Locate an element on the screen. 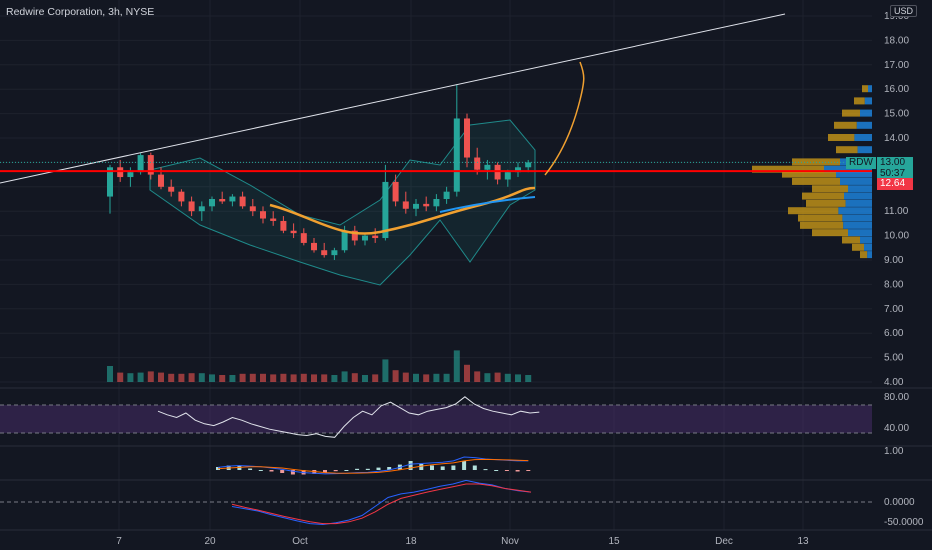 Image resolution: width=932 pixels, height=550 pixels. volume-bars is located at coordinates (319, 366).